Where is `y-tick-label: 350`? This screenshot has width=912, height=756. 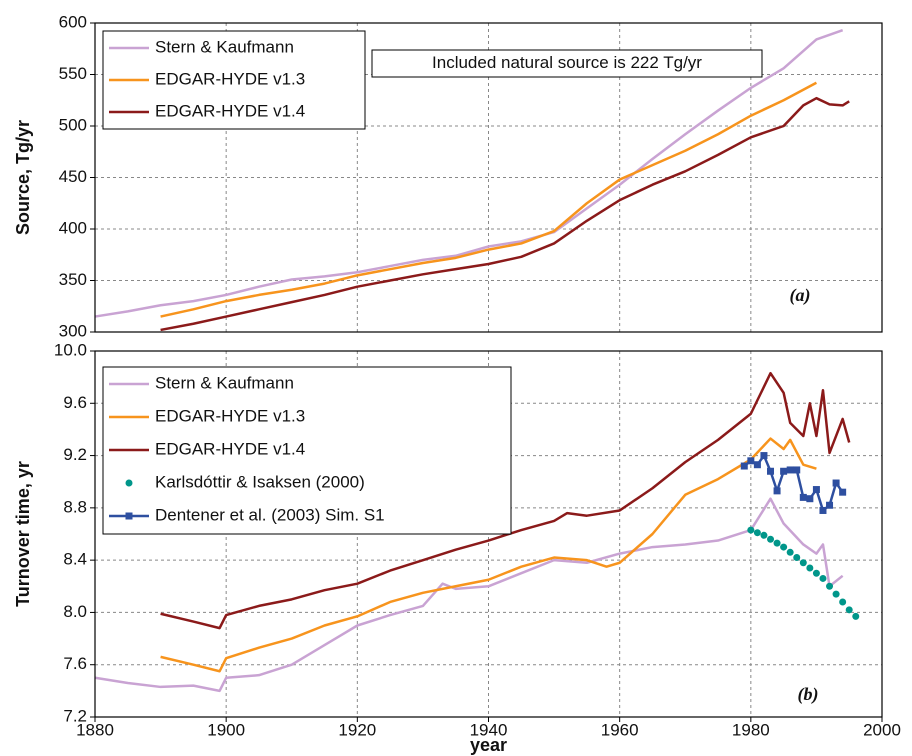 y-tick-label: 350 is located at coordinates (73, 279).